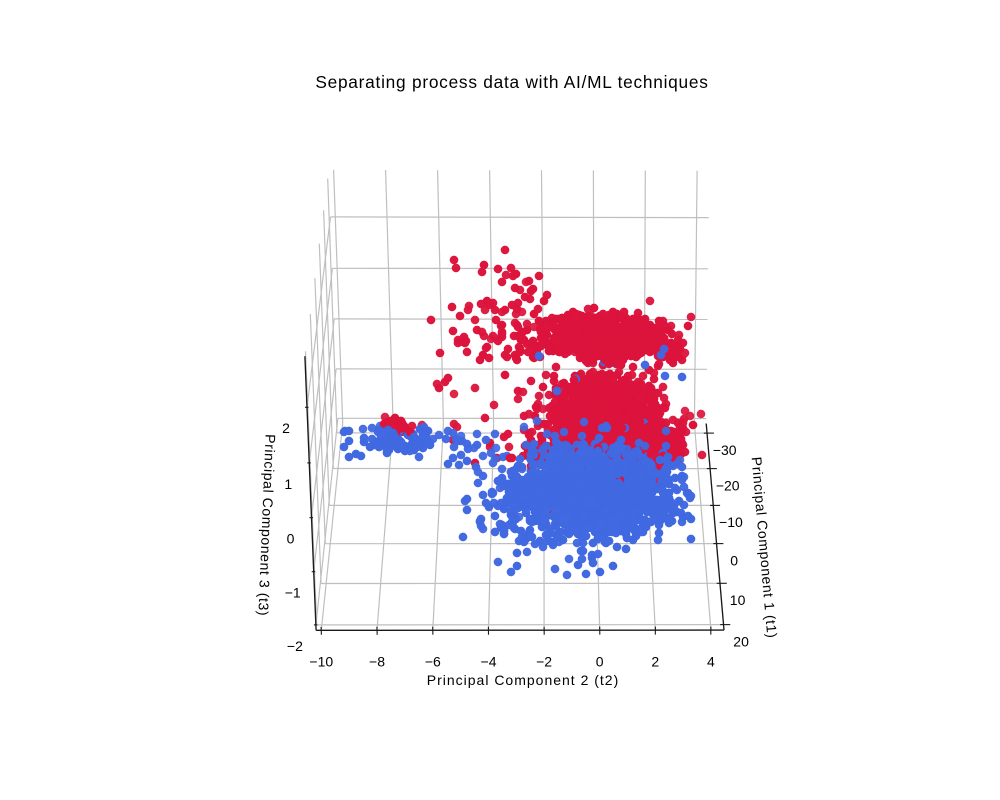 Image resolution: width=1000 pixels, height=800 pixels. Describe the element at coordinates (728, 485) in the screenshot. I see `svg-text: −20` at that location.